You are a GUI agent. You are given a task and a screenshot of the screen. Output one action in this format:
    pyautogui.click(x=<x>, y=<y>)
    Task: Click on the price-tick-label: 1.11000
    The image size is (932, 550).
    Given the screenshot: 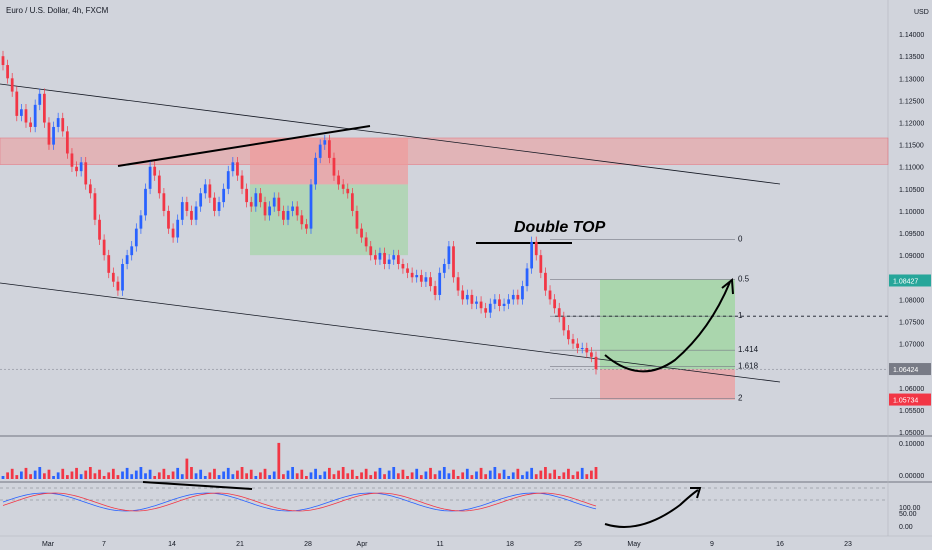 What is the action you would take?
    pyautogui.click(x=911, y=168)
    